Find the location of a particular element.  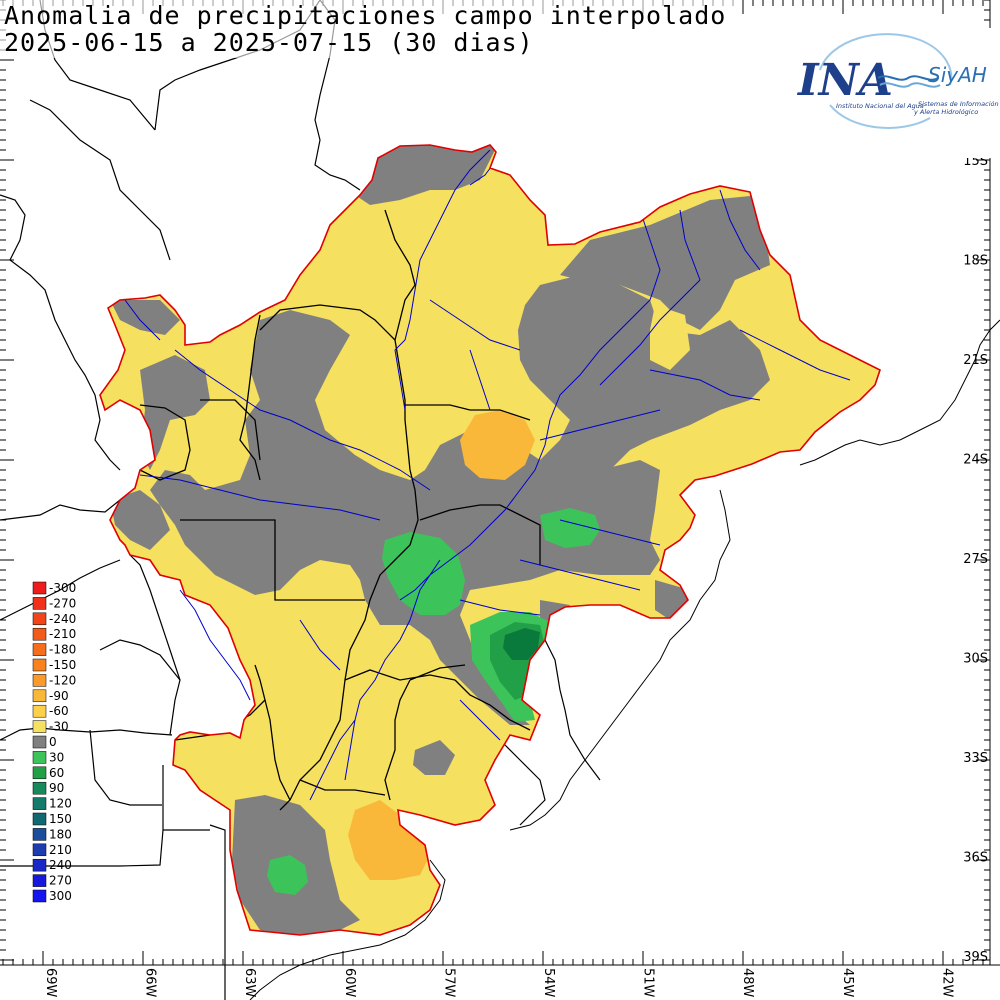

logo-arc-icon is located at coordinates (886, 59).